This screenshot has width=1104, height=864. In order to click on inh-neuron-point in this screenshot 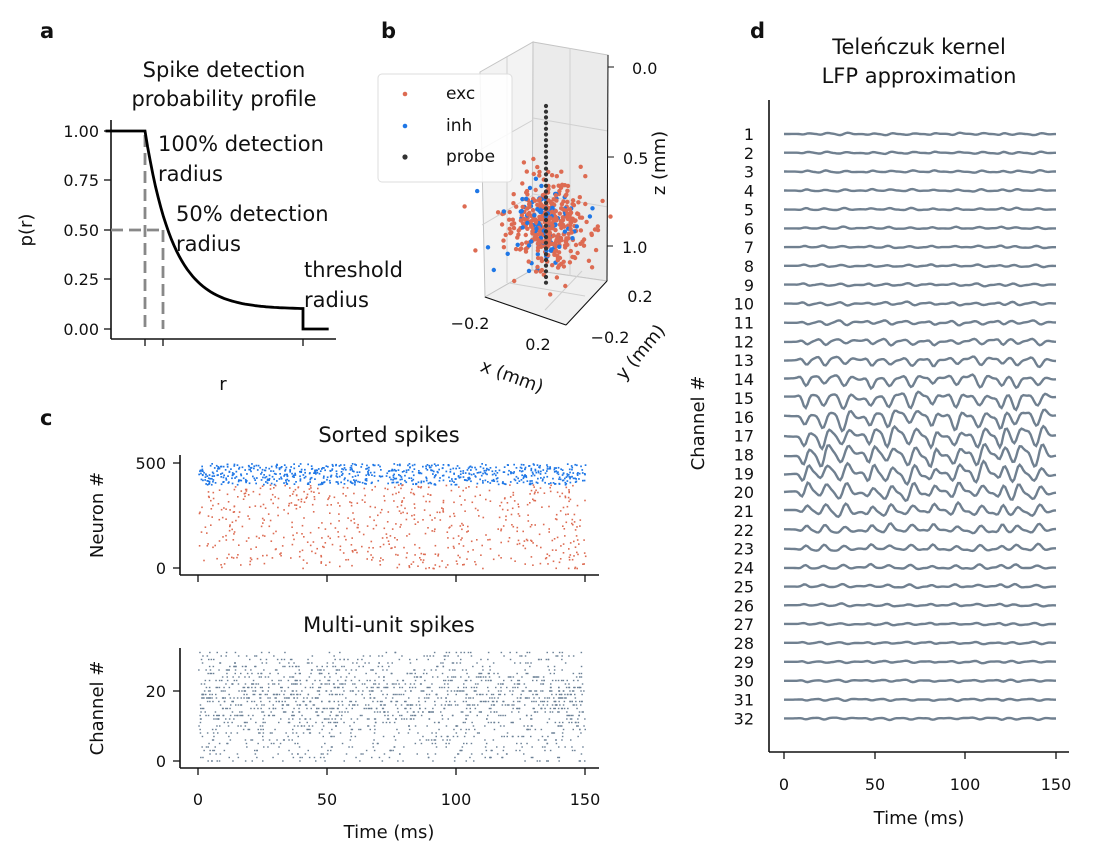, I will do `click(522, 199)`.